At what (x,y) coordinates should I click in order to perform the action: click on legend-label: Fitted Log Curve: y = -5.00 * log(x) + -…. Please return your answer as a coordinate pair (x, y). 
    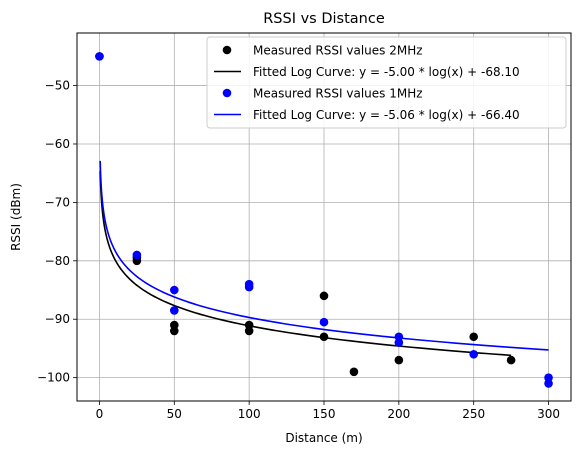
    Looking at the image, I should click on (386, 72).